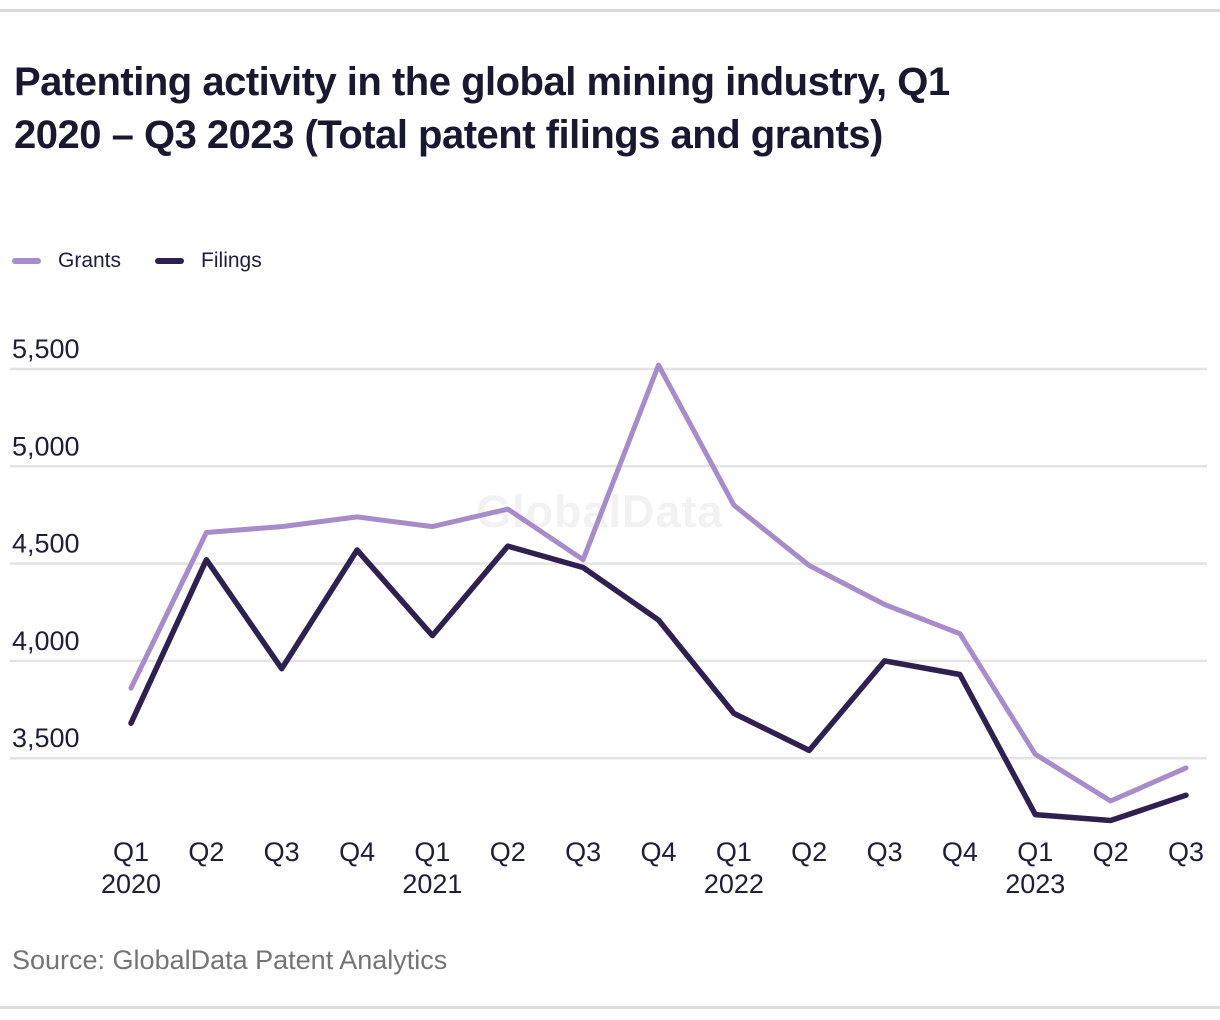  I want to click on legend-label-grants: Grants, so click(90, 260).